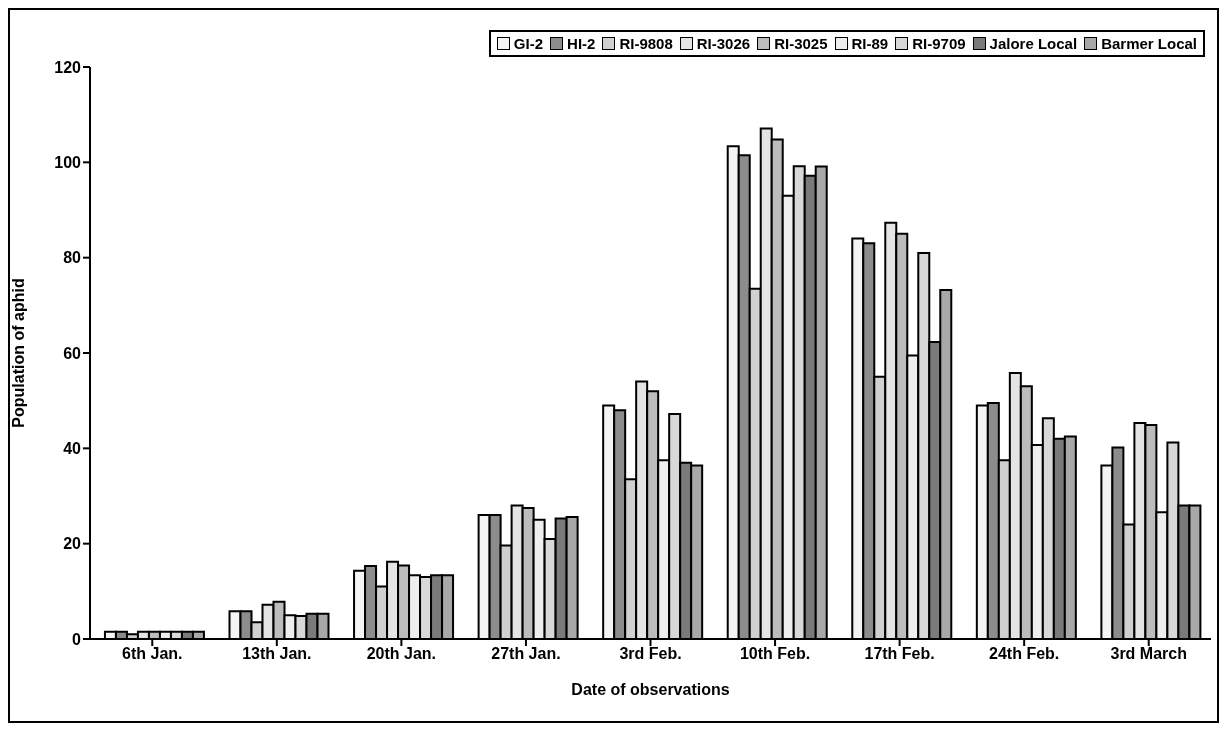  What do you see at coordinates (72, 449) in the screenshot?
I see `y-tick-label: 40` at bounding box center [72, 449].